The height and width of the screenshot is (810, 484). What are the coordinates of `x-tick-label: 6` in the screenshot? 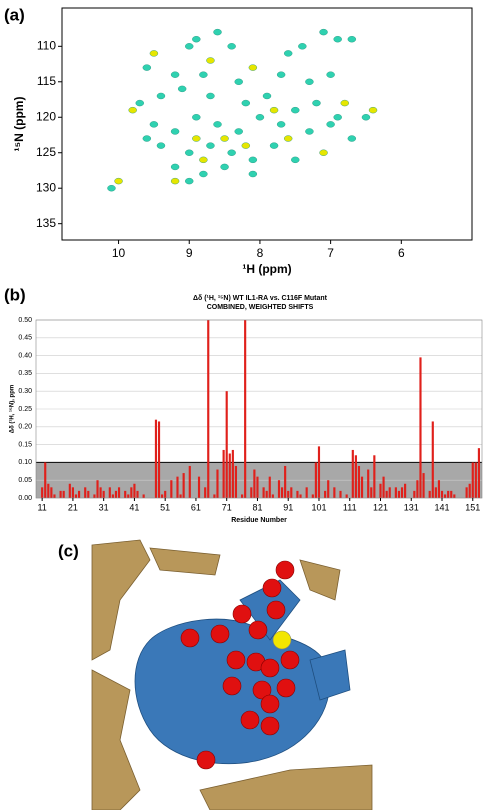 It's located at (401, 253).